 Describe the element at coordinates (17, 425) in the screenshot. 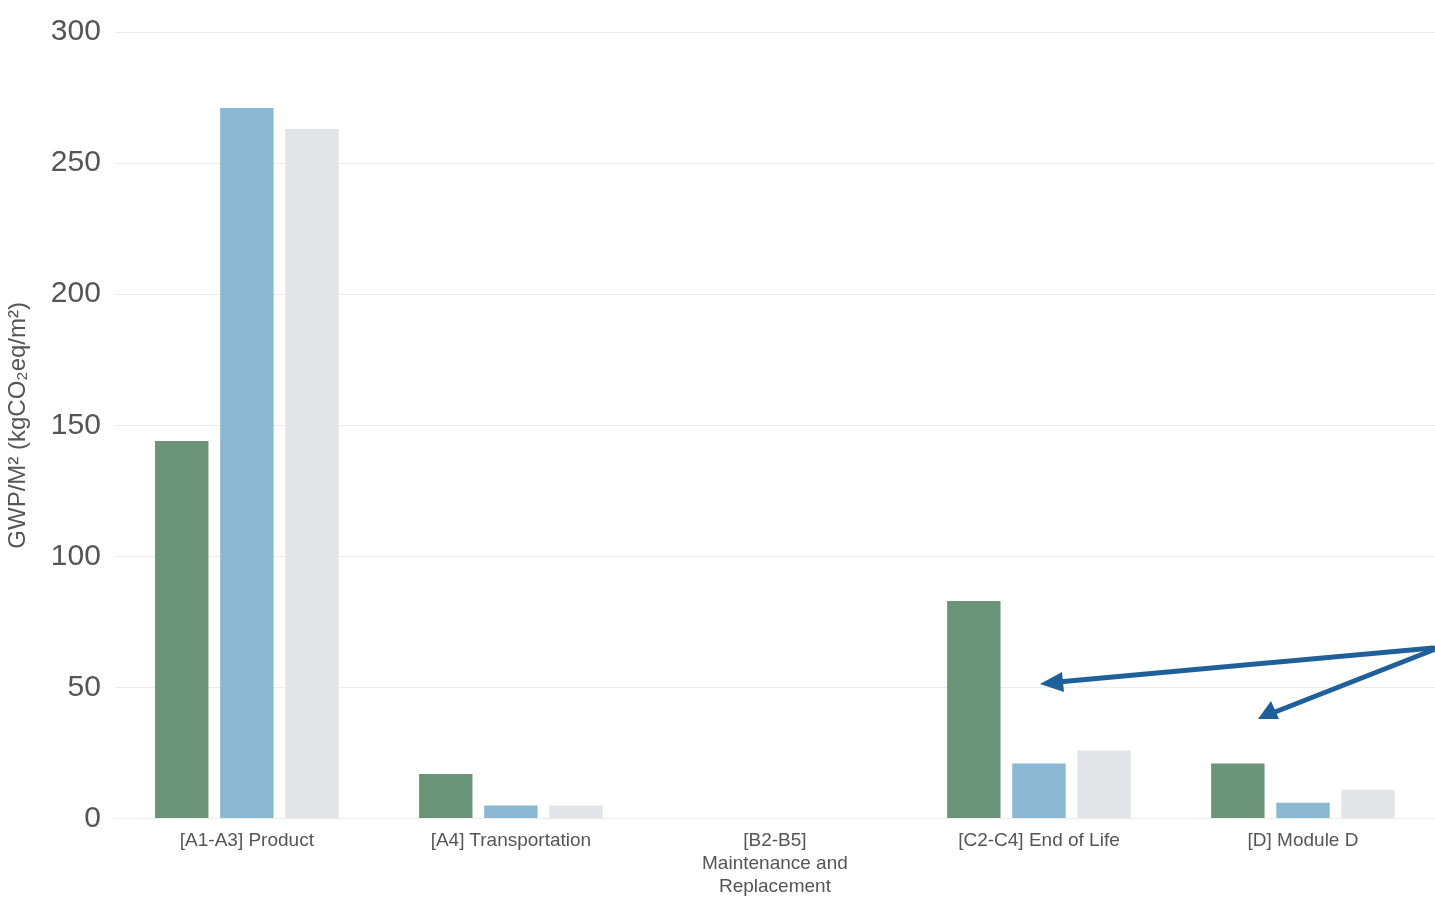

I see `y-axis-title: GWP/M² (kgCO₂eq/m²)` at that location.